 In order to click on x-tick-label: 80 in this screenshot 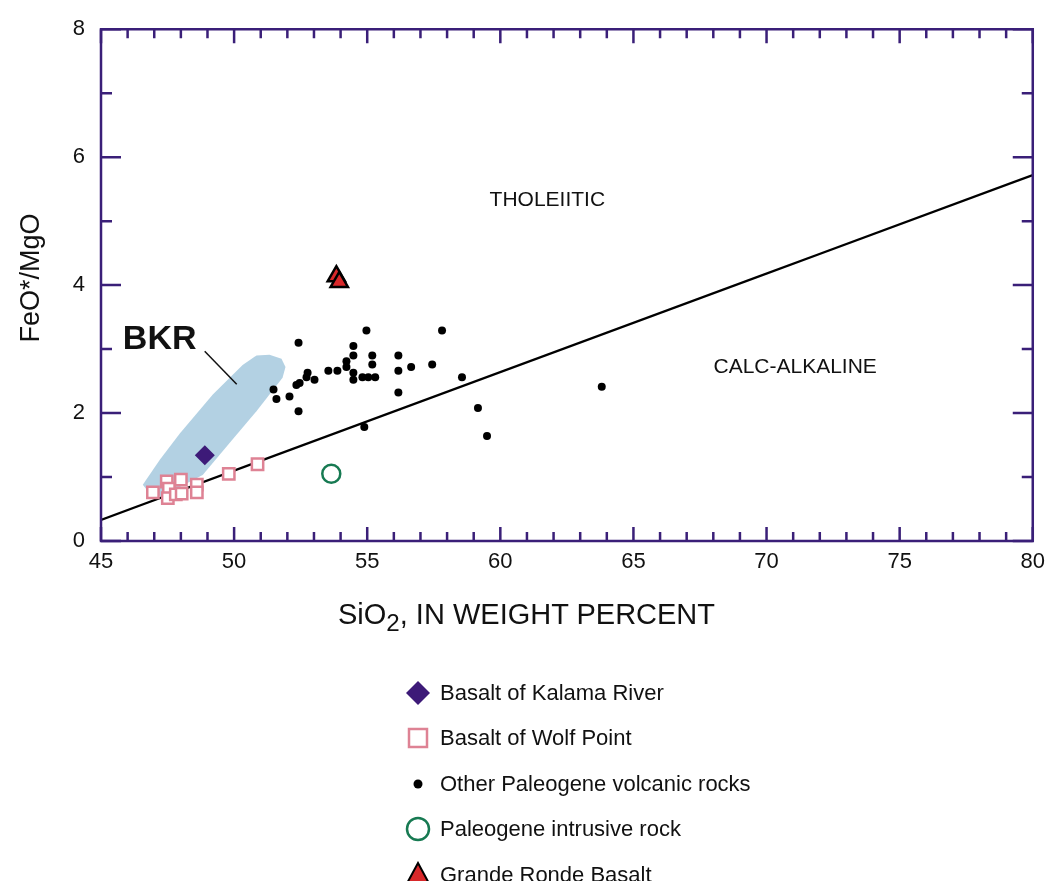, I will do `click(1033, 561)`.